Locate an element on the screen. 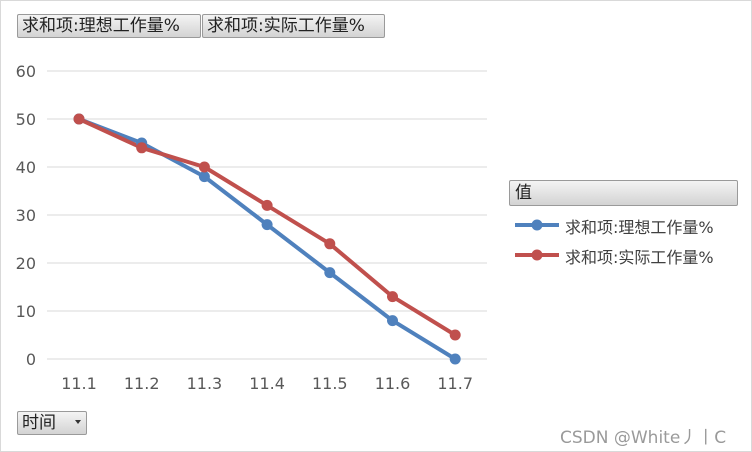 The width and height of the screenshot is (752, 452). legend-title: 值 is located at coordinates (523, 193).